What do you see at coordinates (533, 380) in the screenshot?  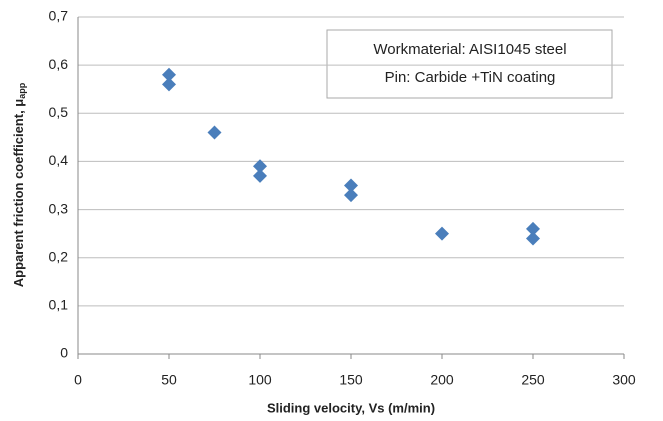 I see `x-tick-label: 250` at bounding box center [533, 380].